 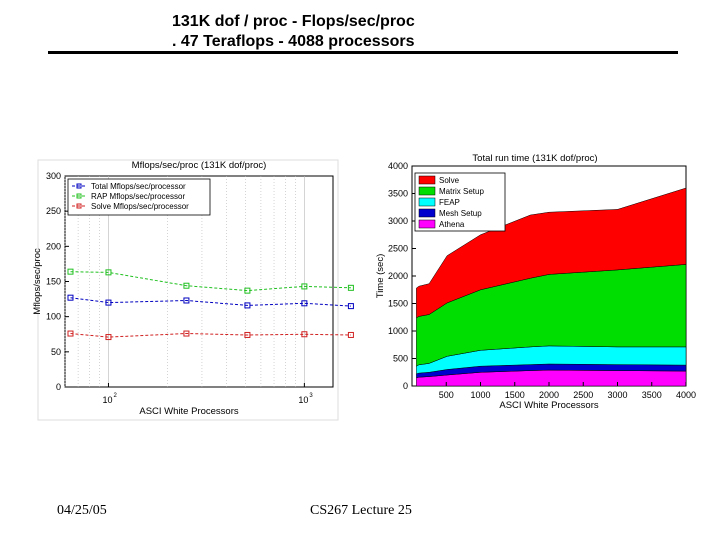 What do you see at coordinates (452, 224) in the screenshot?
I see `chart2-legend-label: Athena` at bounding box center [452, 224].